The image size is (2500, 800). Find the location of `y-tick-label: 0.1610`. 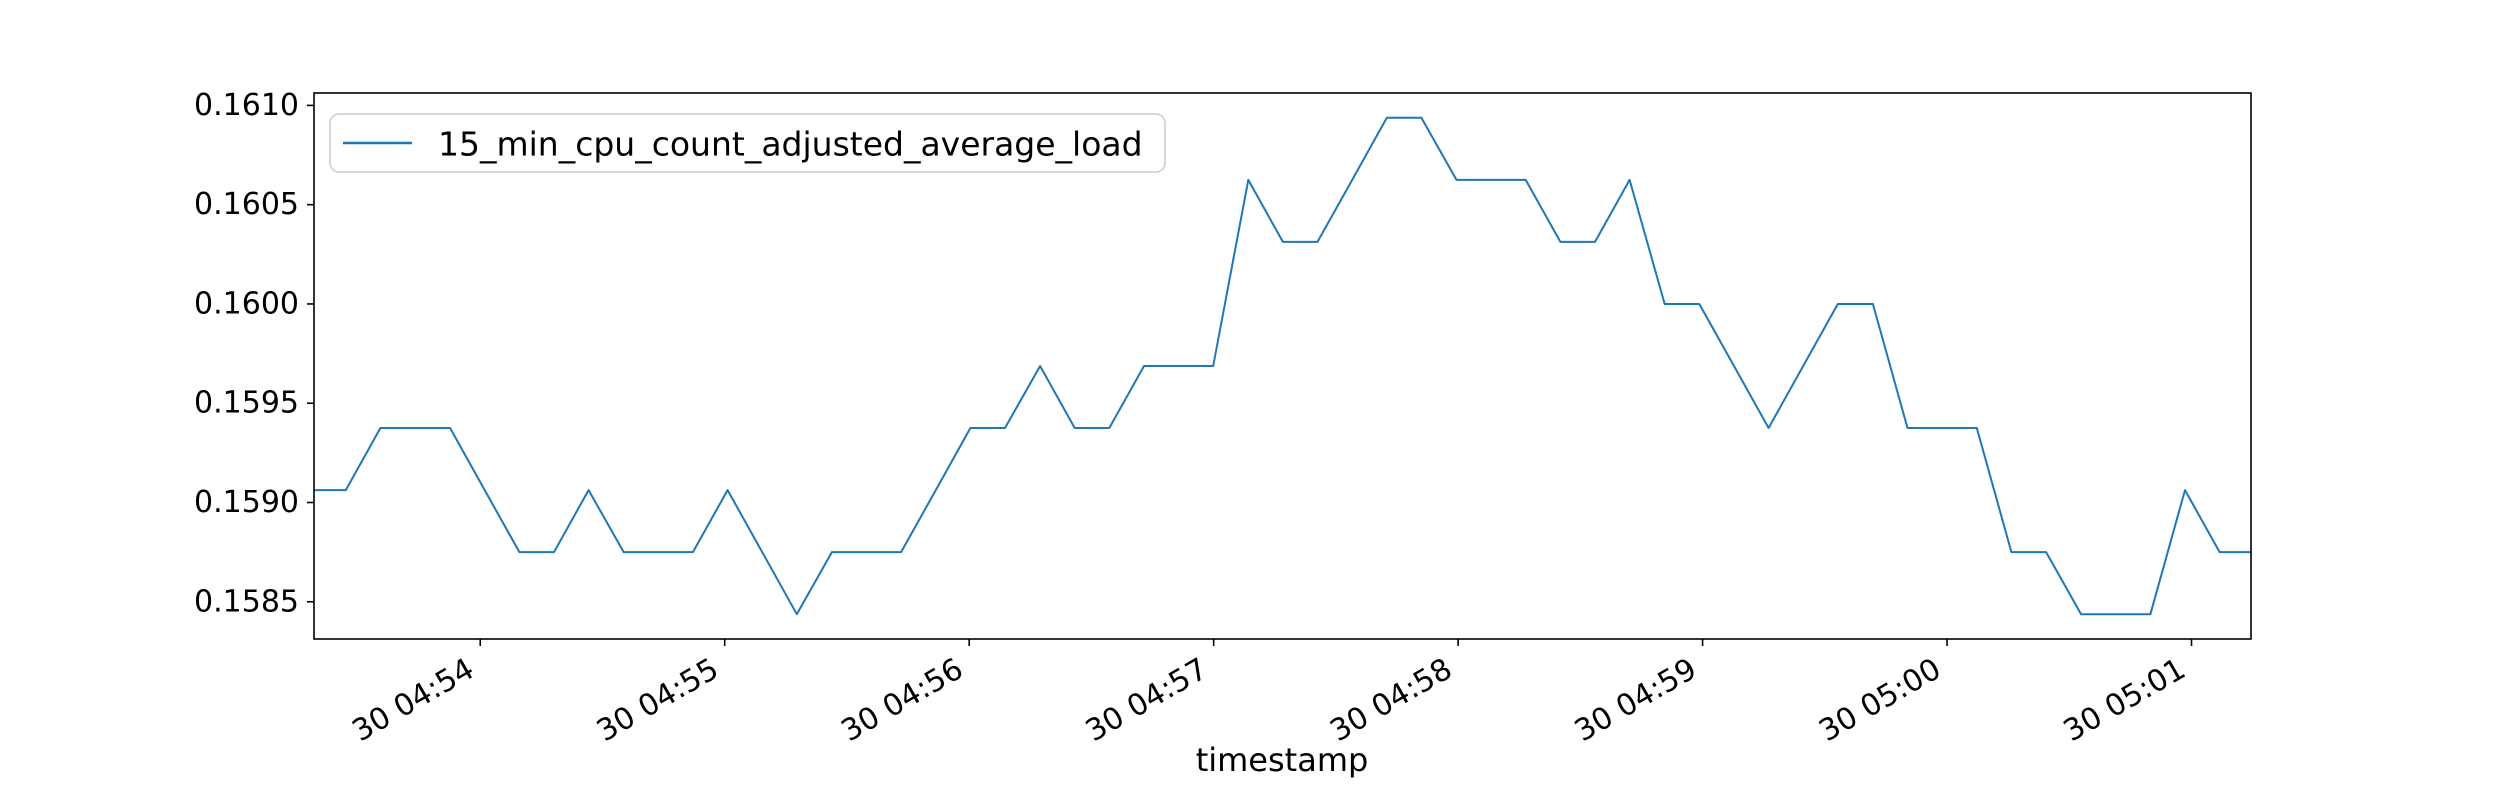

y-tick-label: 0.1610 is located at coordinates (246, 105).